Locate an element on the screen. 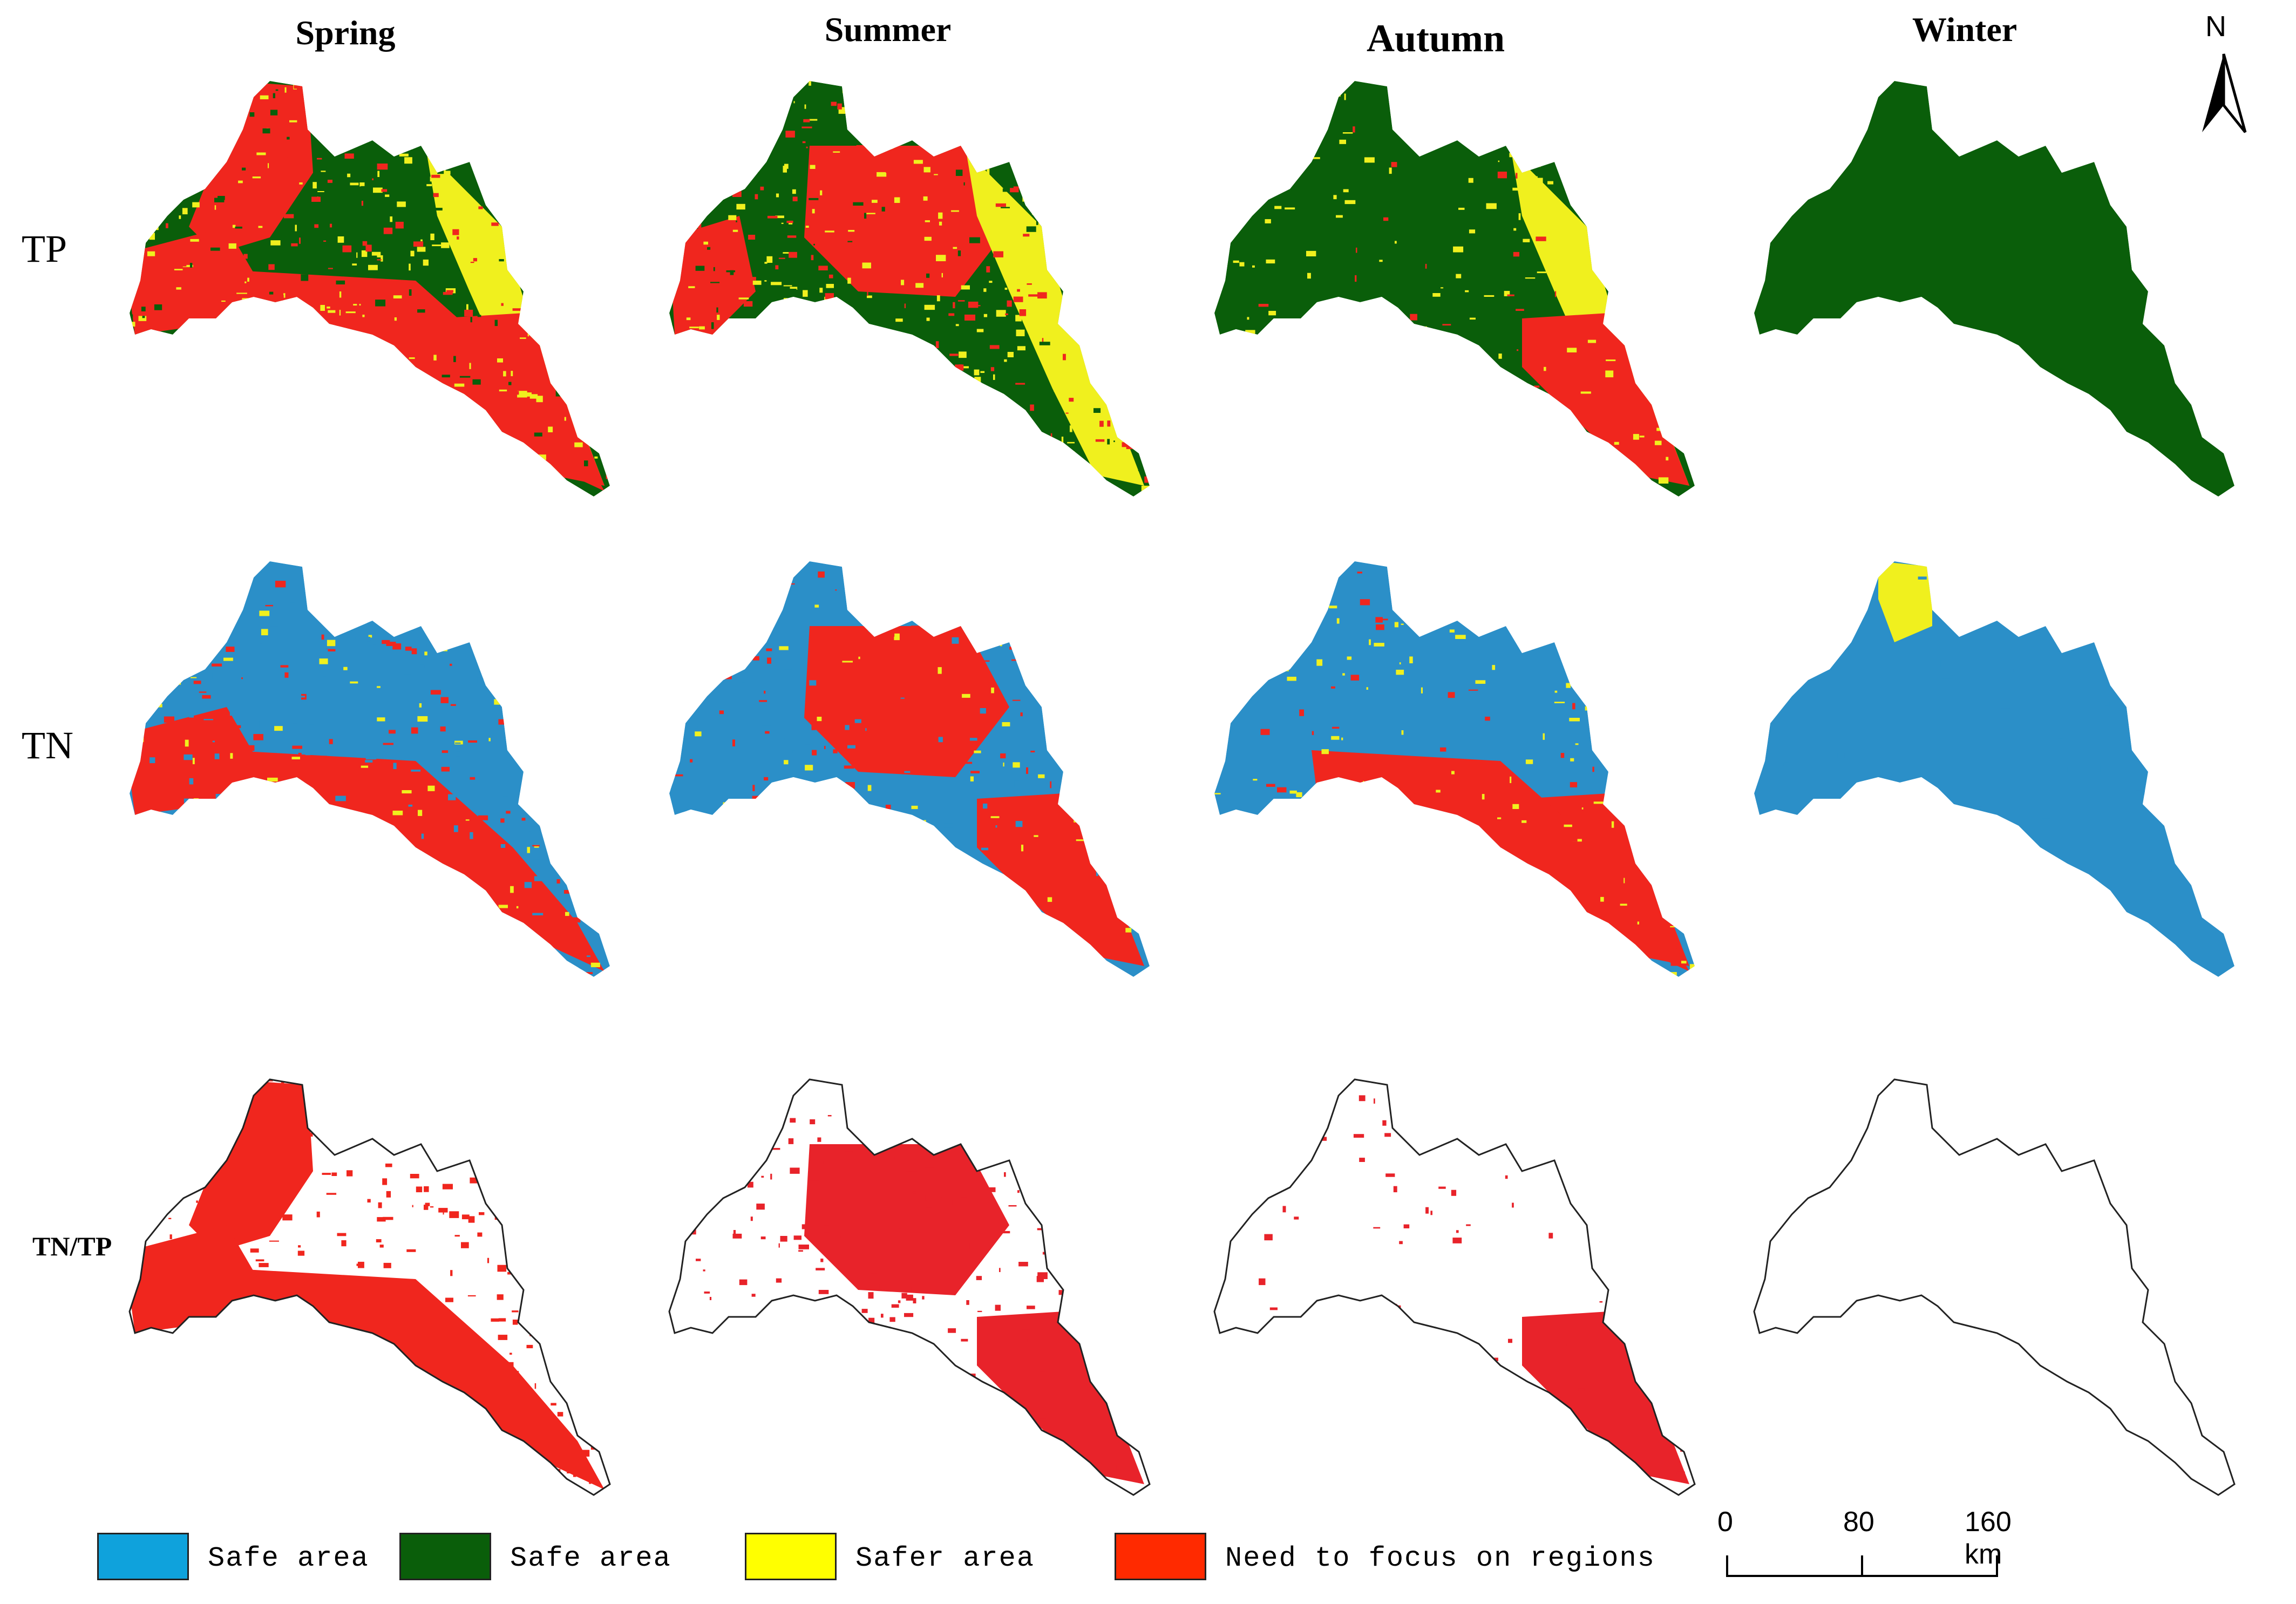  map-tn-tp-winter is located at coordinates (1995, 1287).